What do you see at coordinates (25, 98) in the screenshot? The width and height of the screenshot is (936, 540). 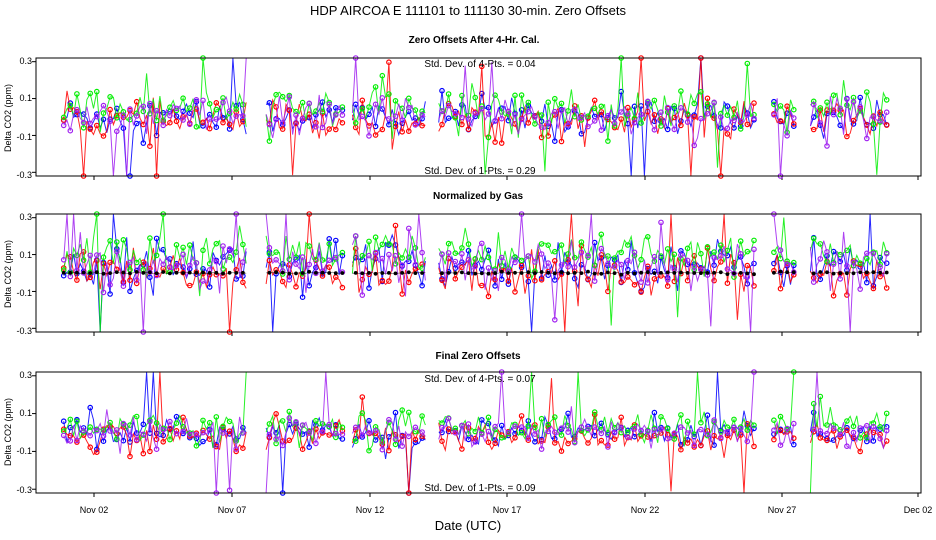 I see `panel-1-ytick-label: 0.1` at bounding box center [25, 98].